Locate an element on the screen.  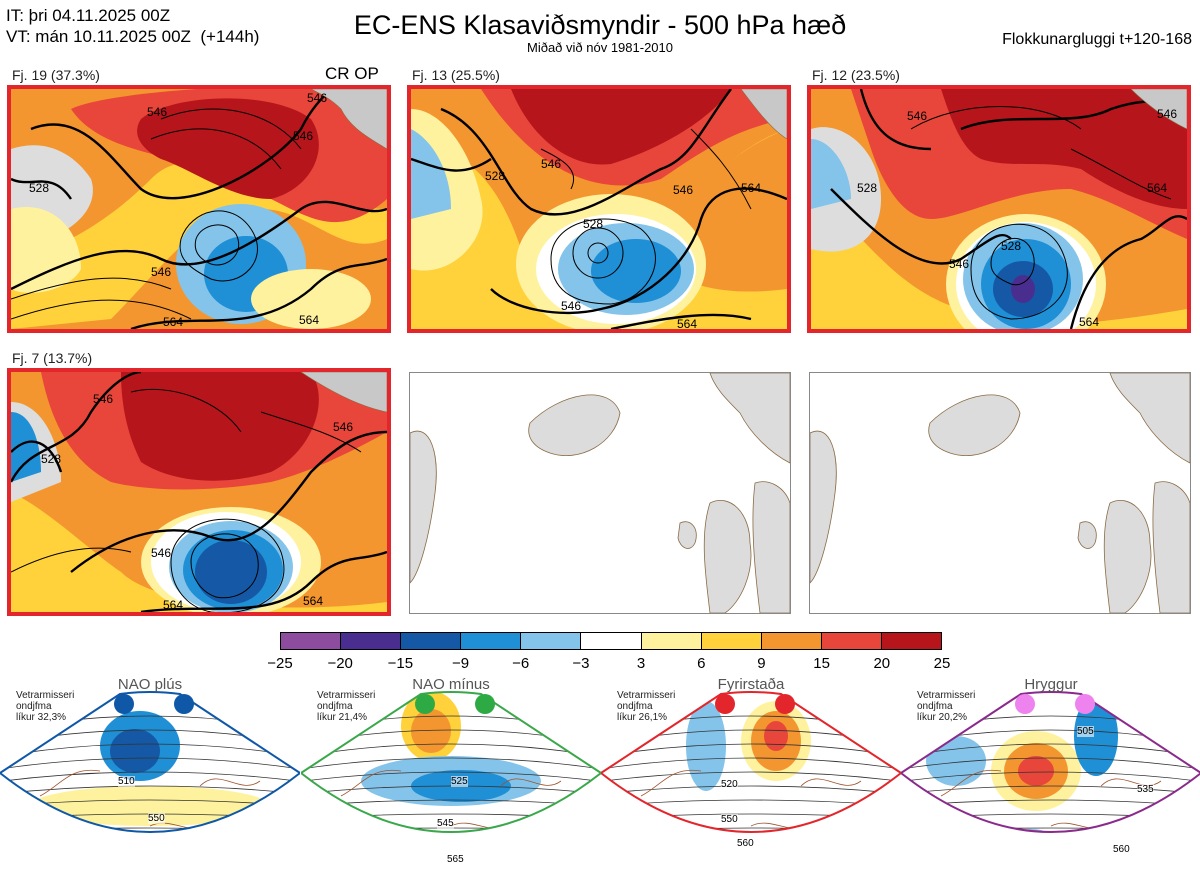
colorbar-tick-label: 20 is located at coordinates (882, 663).